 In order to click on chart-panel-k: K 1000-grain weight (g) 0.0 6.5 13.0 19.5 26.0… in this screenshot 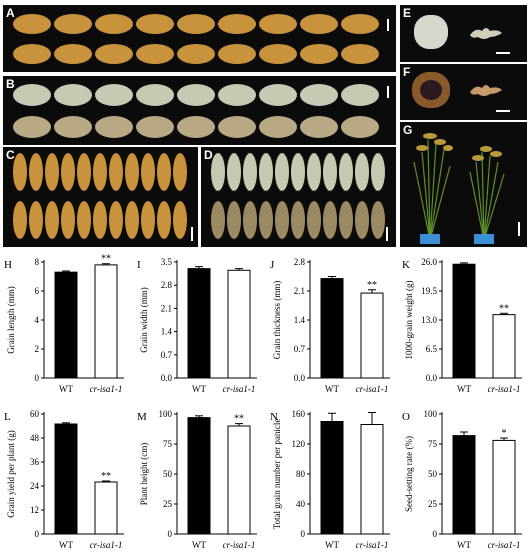, I will do `click(462, 325)`.